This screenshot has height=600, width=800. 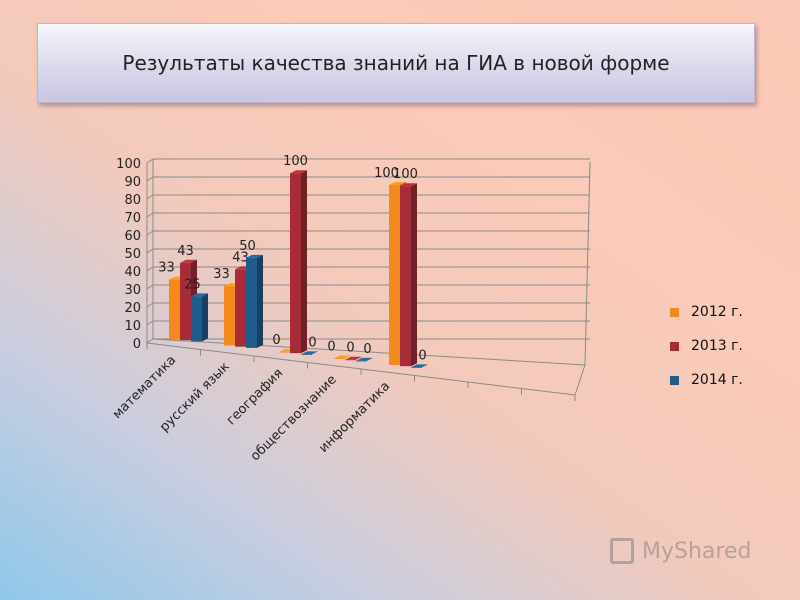 What do you see at coordinates (132, 200) in the screenshot?
I see `y-tick-label: 80` at bounding box center [132, 200].